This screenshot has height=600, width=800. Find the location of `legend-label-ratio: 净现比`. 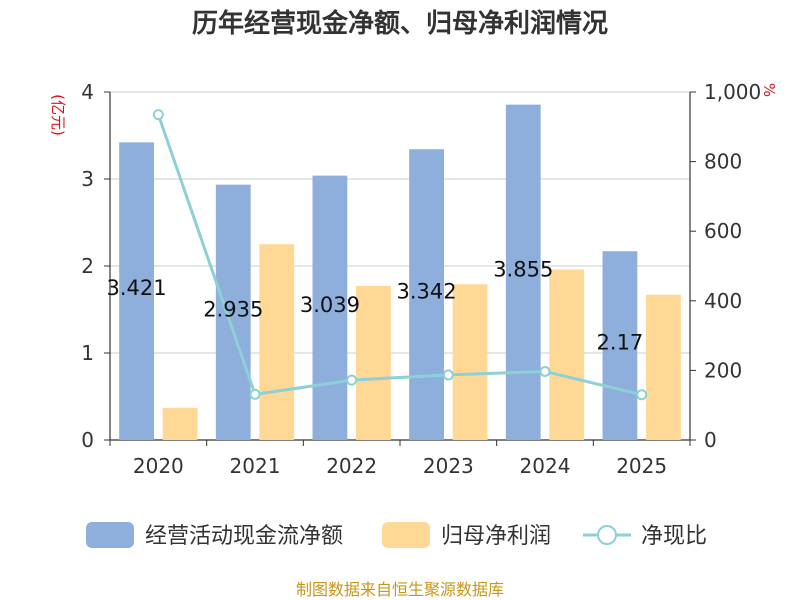

legend-label-ratio: 净现比 is located at coordinates (674, 536).